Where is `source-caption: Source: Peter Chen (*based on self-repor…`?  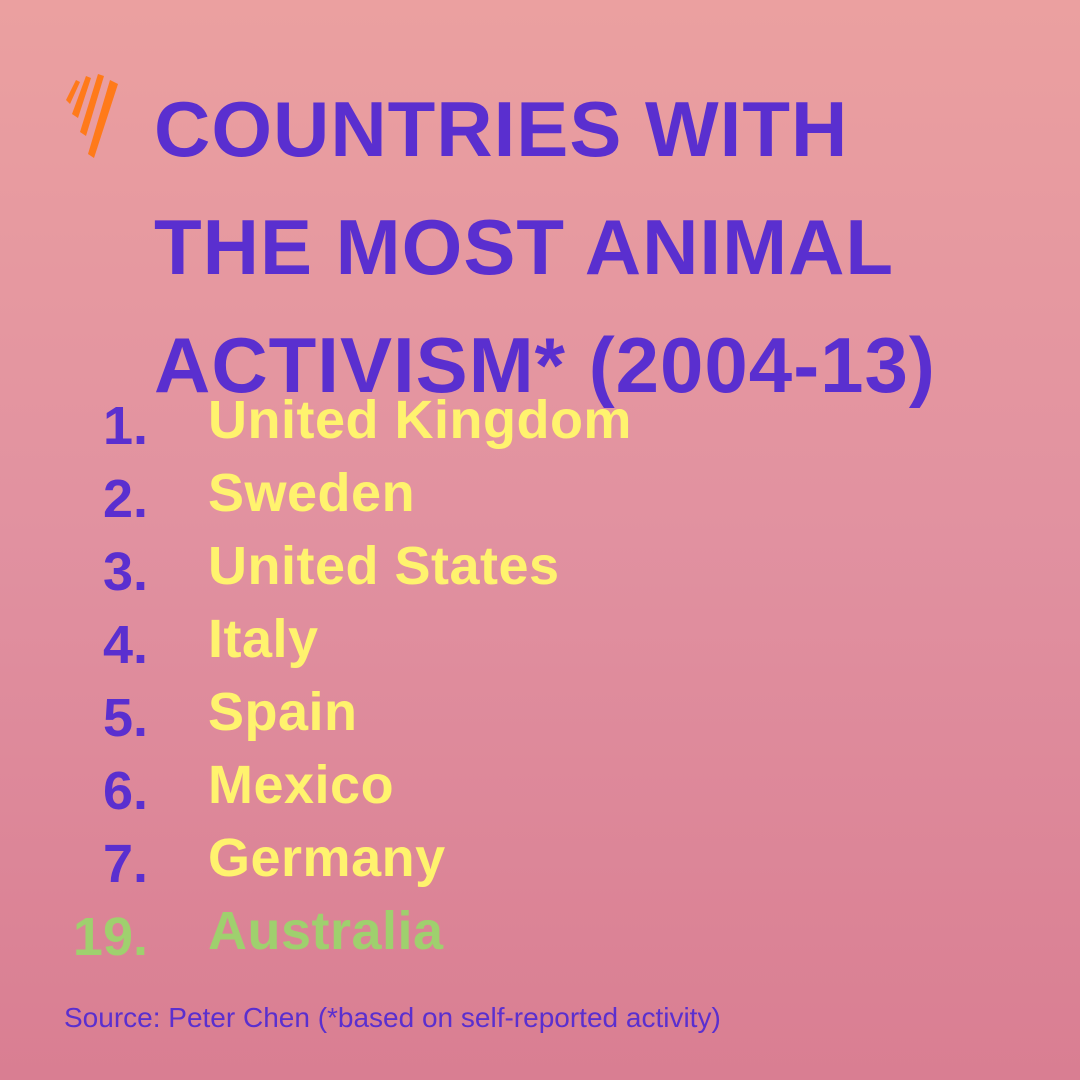 source-caption: Source: Peter Chen (*based on self-repor… is located at coordinates (392, 1017).